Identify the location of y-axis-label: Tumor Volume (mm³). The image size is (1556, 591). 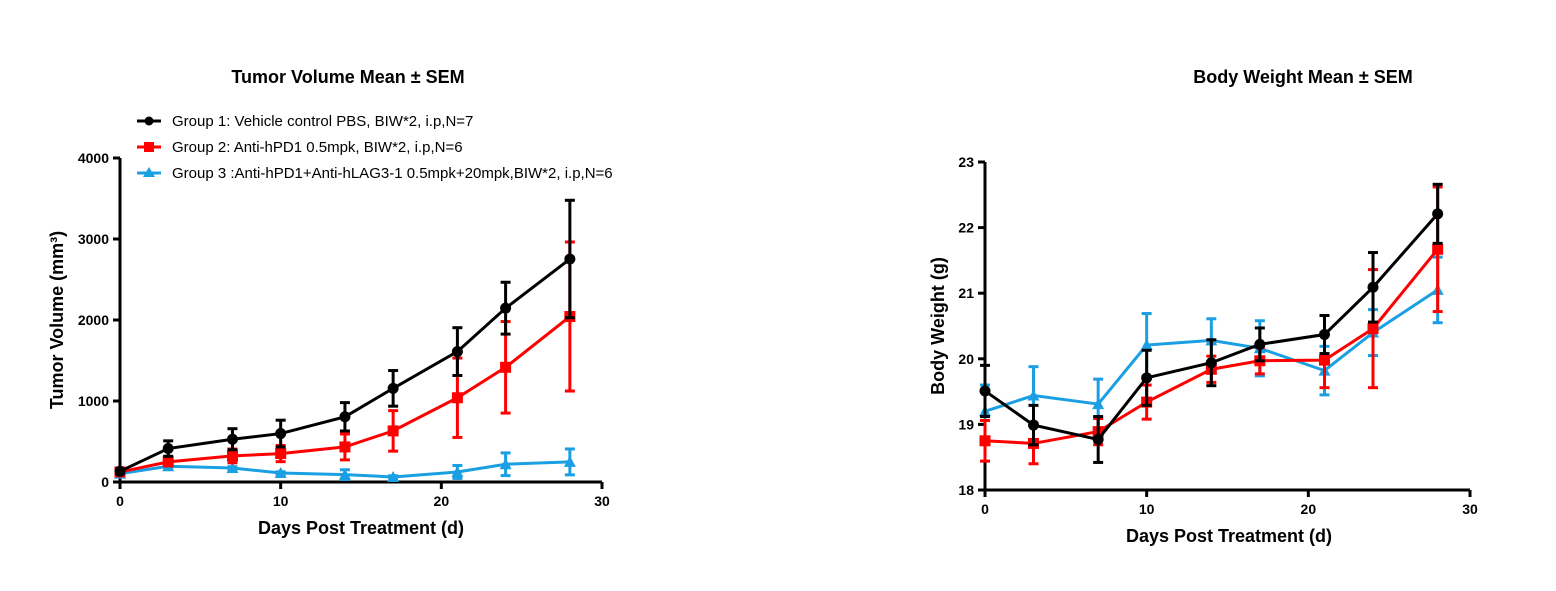
(57, 320).